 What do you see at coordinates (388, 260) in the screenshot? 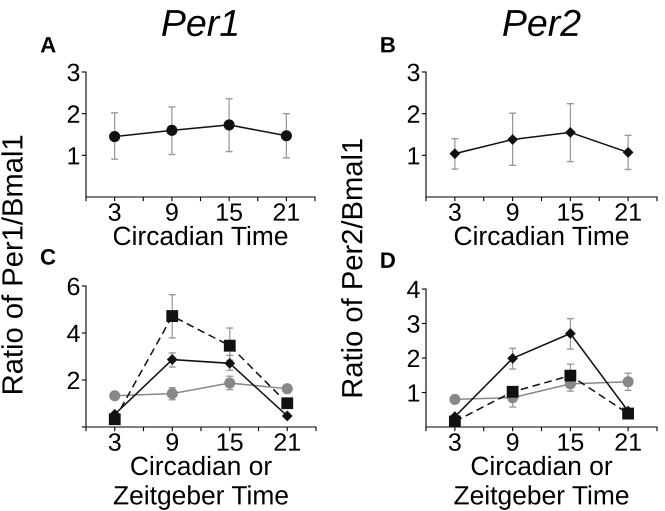
I see `text: D` at bounding box center [388, 260].